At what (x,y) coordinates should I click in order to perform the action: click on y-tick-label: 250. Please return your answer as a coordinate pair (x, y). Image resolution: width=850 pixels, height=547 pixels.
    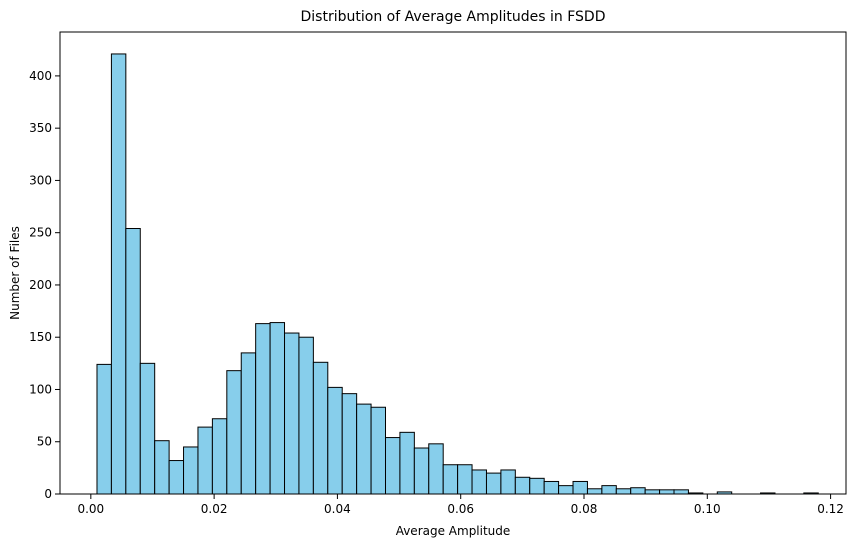
    Looking at the image, I should click on (40, 233).